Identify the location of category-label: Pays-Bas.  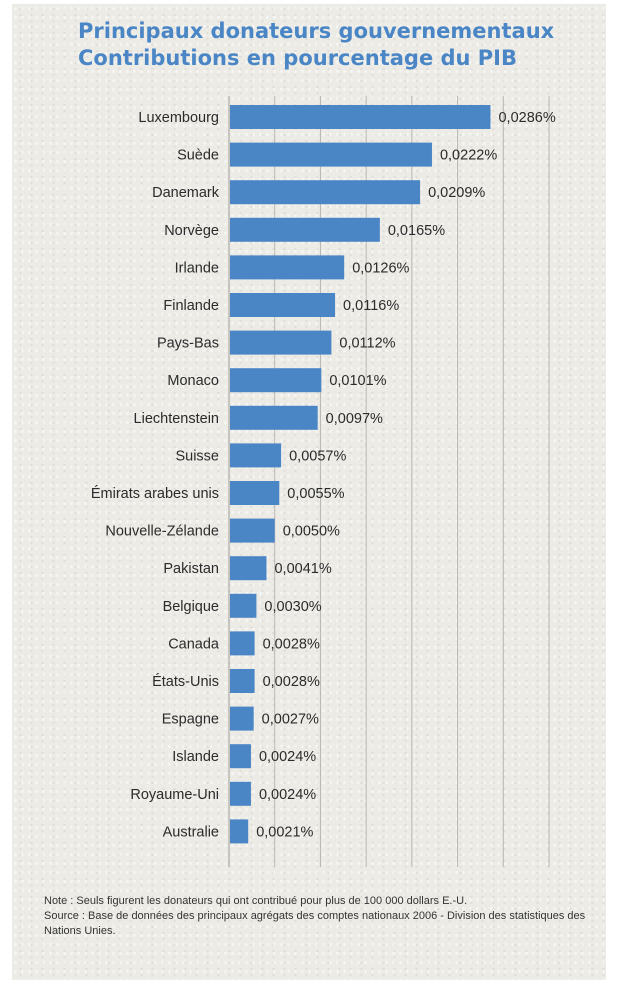
(188, 344).